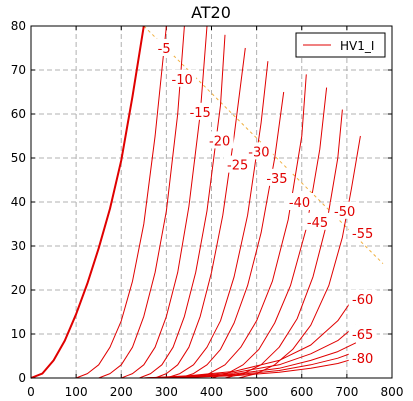 The height and width of the screenshot is (401, 413). Describe the element at coordinates (256, 392) in the screenshot. I see `x-tick-label: 500` at that location.